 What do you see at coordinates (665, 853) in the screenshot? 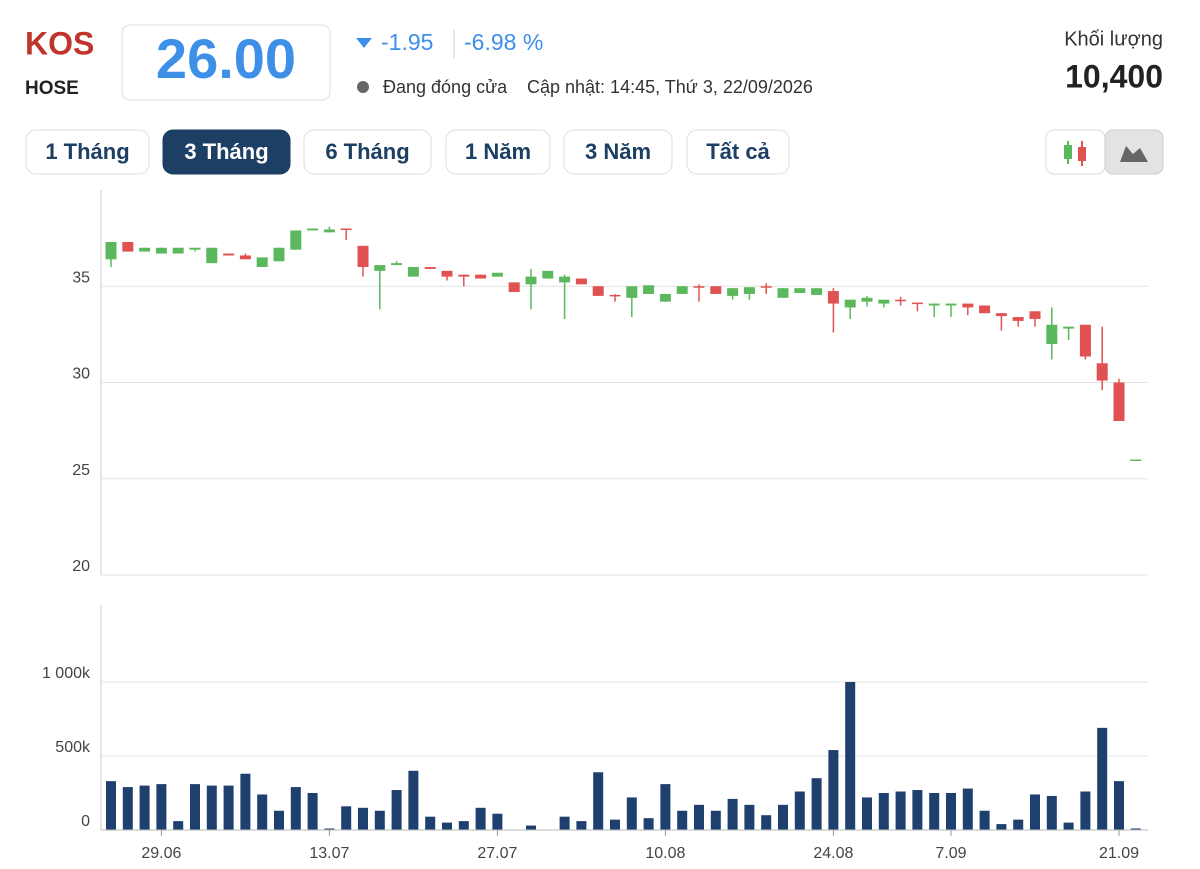
I see `x-tick-label: 10.08` at bounding box center [665, 853].